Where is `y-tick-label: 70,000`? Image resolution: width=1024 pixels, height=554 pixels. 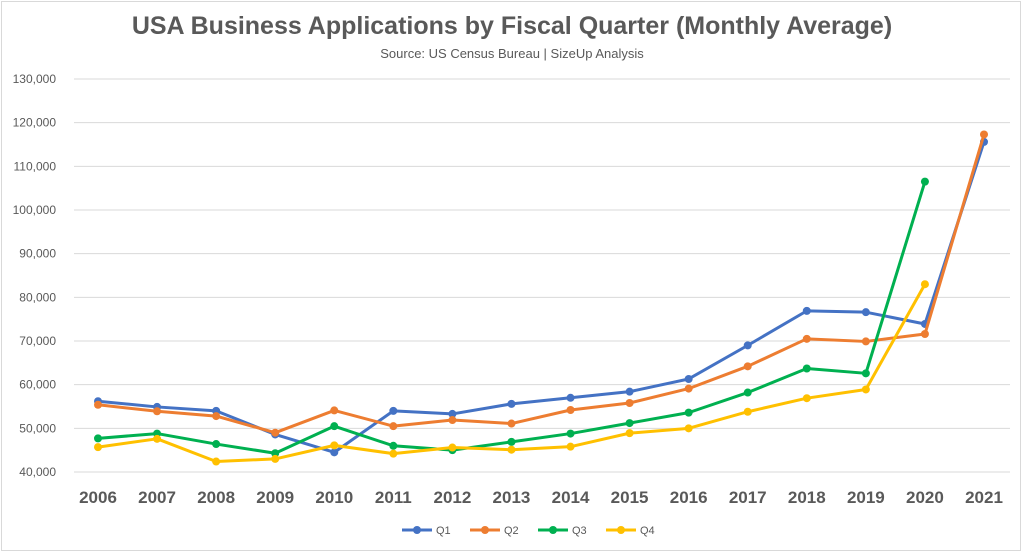 y-tick-label: 70,000 is located at coordinates (37, 341).